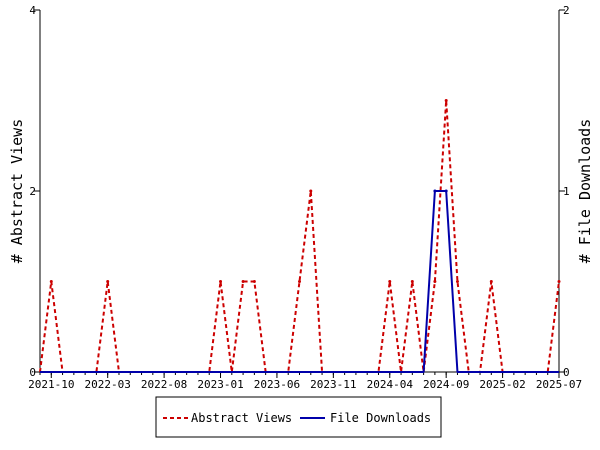 Image resolution: width=600 pixels, height=450 pixels. Describe the element at coordinates (32, 191) in the screenshot. I see `y-tick-label-left: 2` at that location.